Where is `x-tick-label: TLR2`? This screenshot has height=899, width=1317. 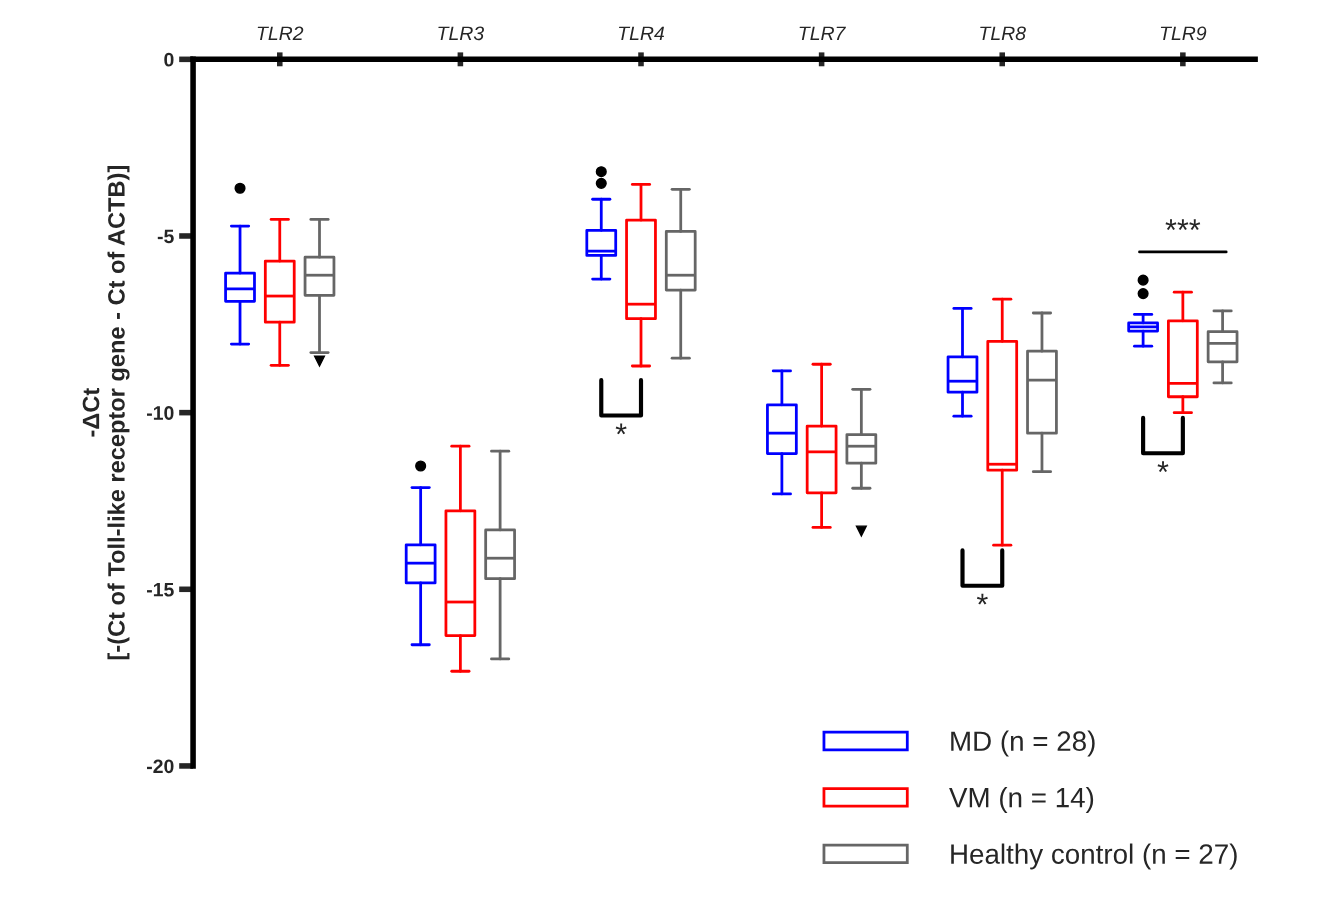 x-tick-label: TLR2 is located at coordinates (280, 33).